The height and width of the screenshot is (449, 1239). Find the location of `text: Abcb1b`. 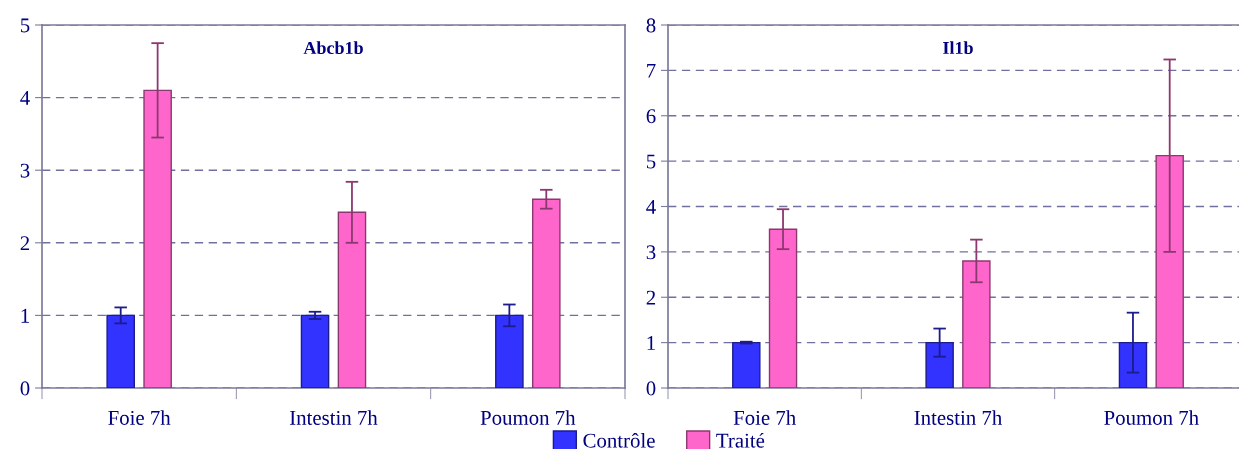

text: Abcb1b is located at coordinates (333, 48).